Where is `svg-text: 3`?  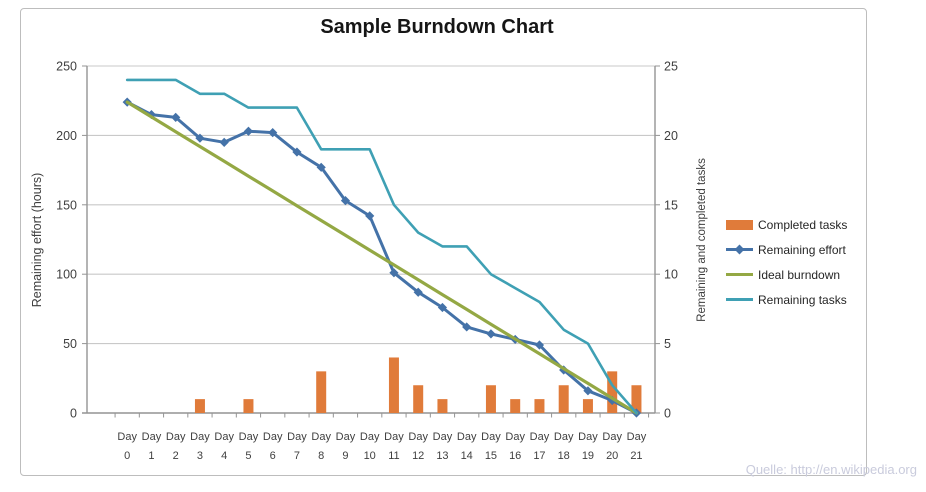
svg-text: 3 is located at coordinates (200, 456).